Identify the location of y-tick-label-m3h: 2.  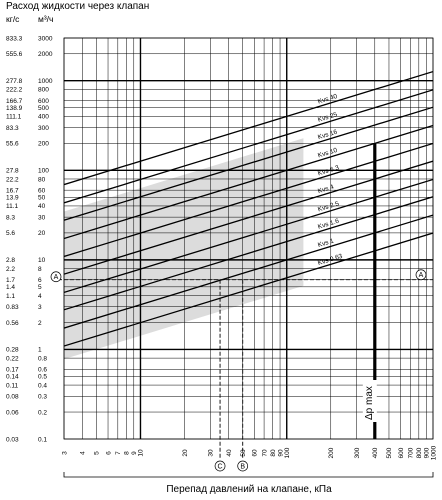
(40, 323).